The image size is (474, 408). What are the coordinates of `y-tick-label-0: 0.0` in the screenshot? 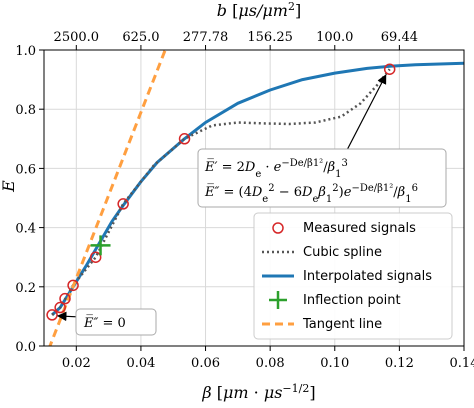 It's located at (25, 347).